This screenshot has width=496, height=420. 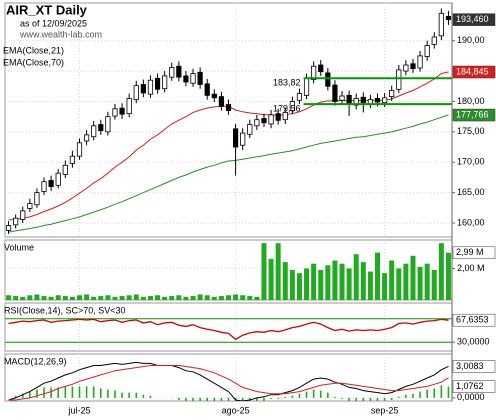 I want to click on chart-title: AIR_XT Daily, so click(x=47, y=9).